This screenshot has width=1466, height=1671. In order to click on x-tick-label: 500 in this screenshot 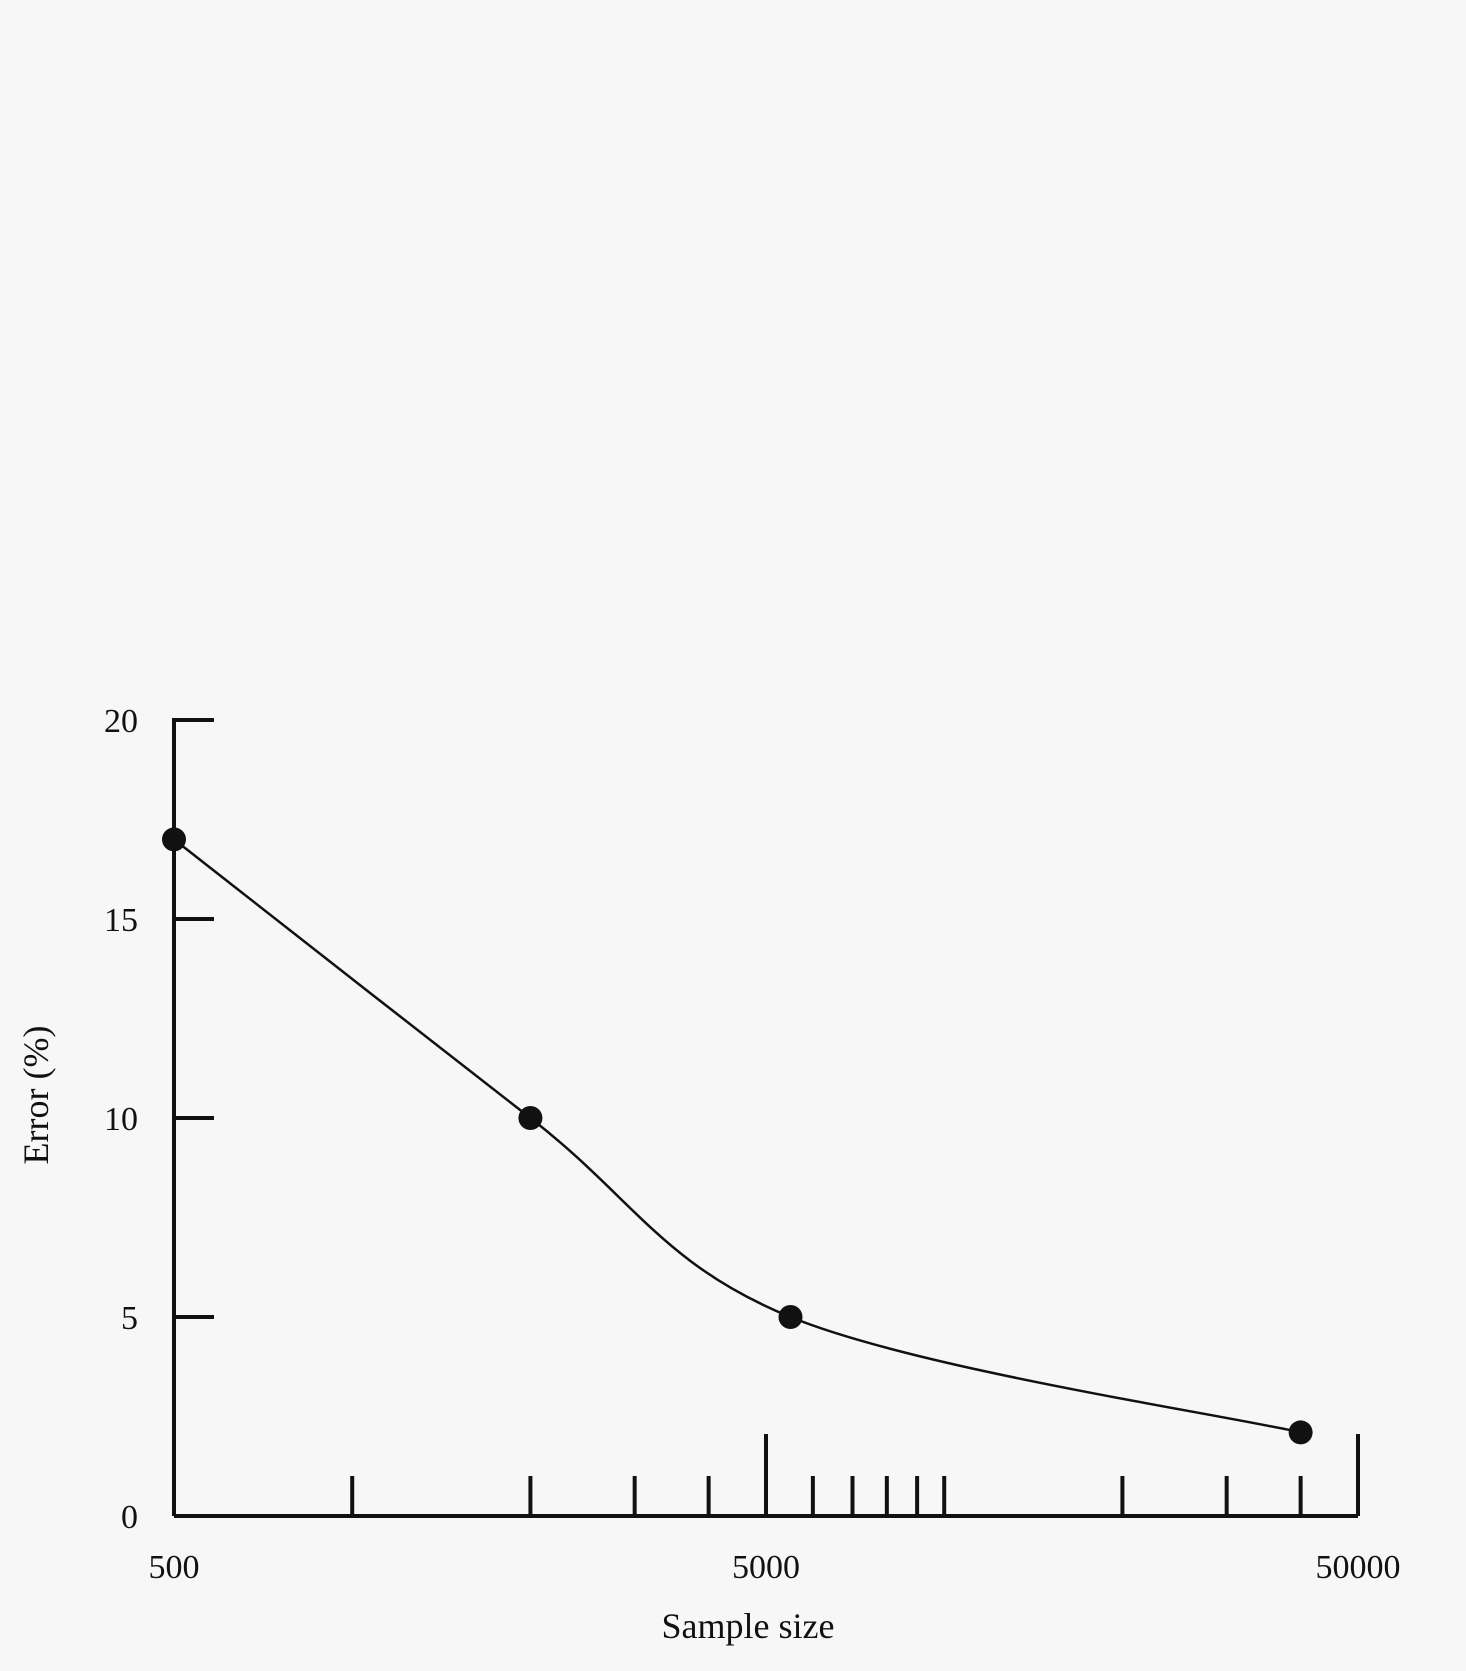, I will do `click(174, 1567)`.